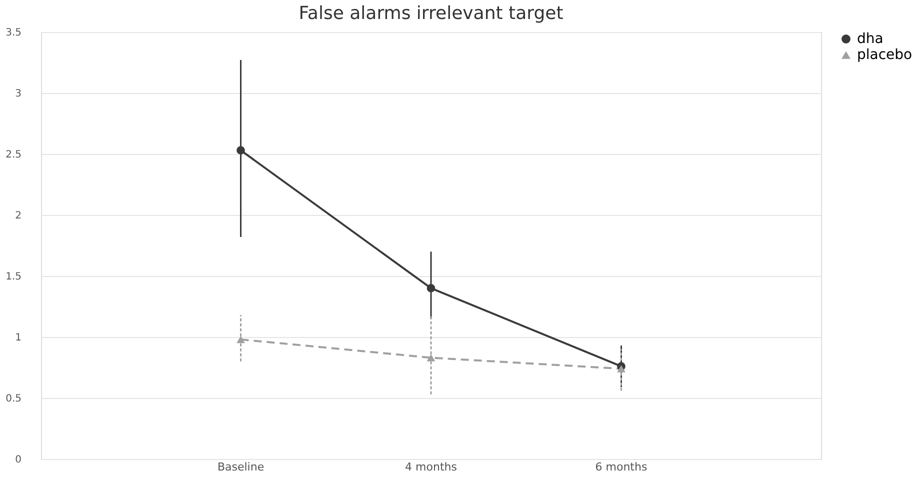  Describe the element at coordinates (431, 467) in the screenshot. I see `x-tick-label: 4 months` at that location.